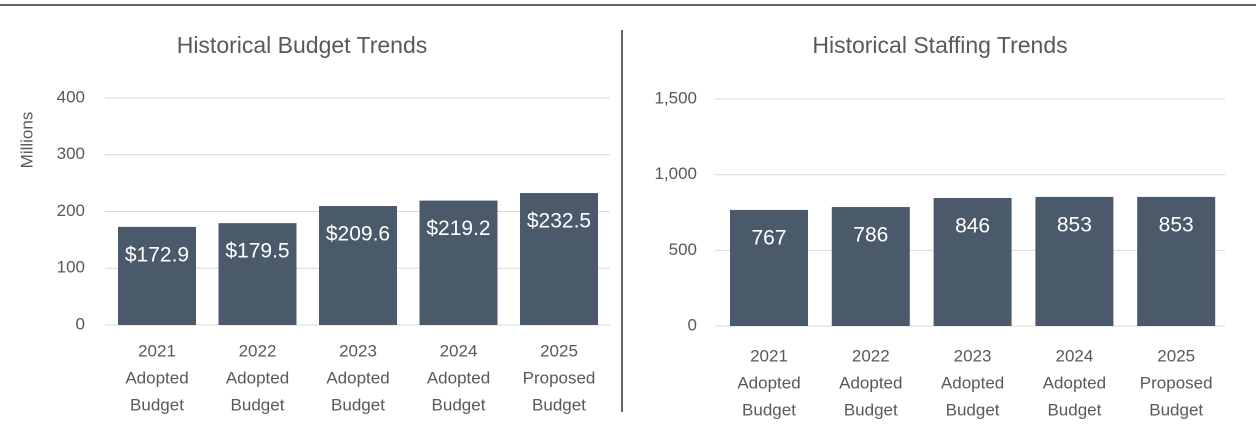 The height and width of the screenshot is (427, 1256). I want to click on y-axis-label: Millions, so click(26, 140).